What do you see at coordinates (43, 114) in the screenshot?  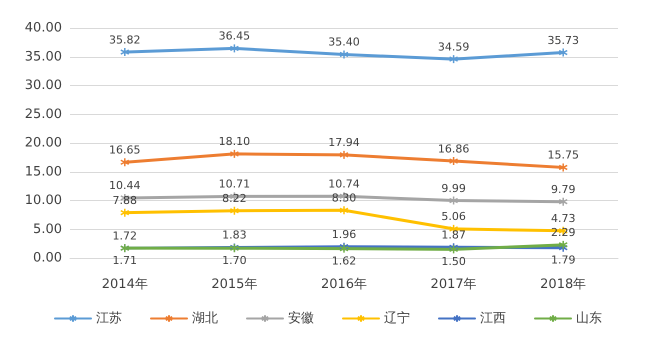 I see `y-tick-label: 25.00` at bounding box center [43, 114].